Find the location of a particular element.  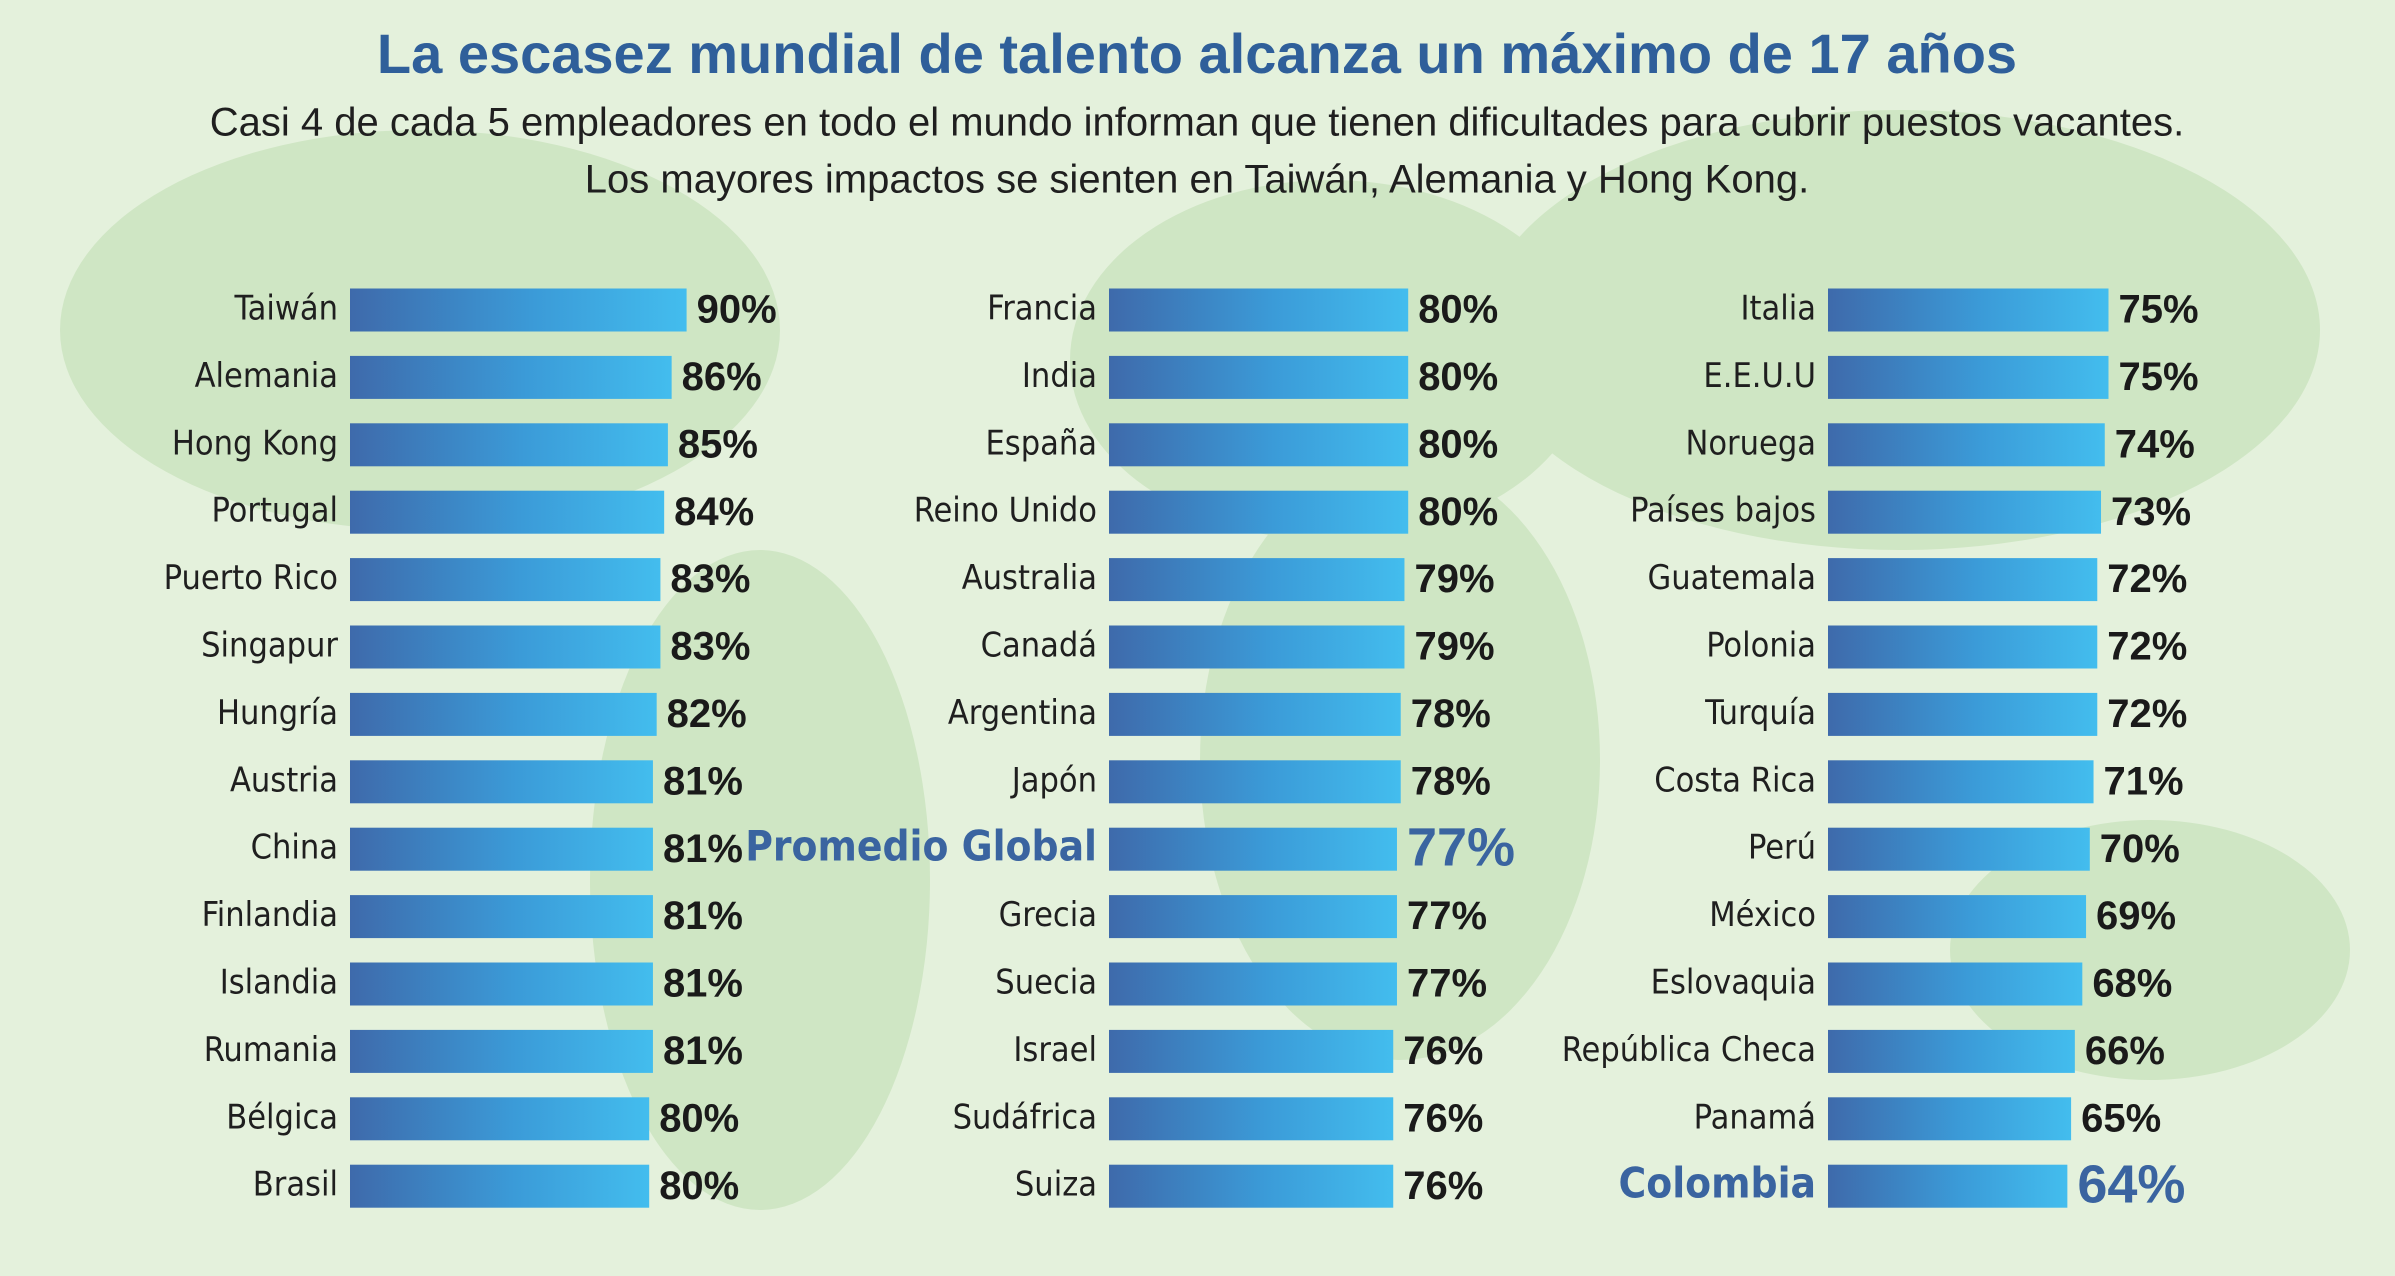

category-label: Bélgica is located at coordinates (282, 1117).